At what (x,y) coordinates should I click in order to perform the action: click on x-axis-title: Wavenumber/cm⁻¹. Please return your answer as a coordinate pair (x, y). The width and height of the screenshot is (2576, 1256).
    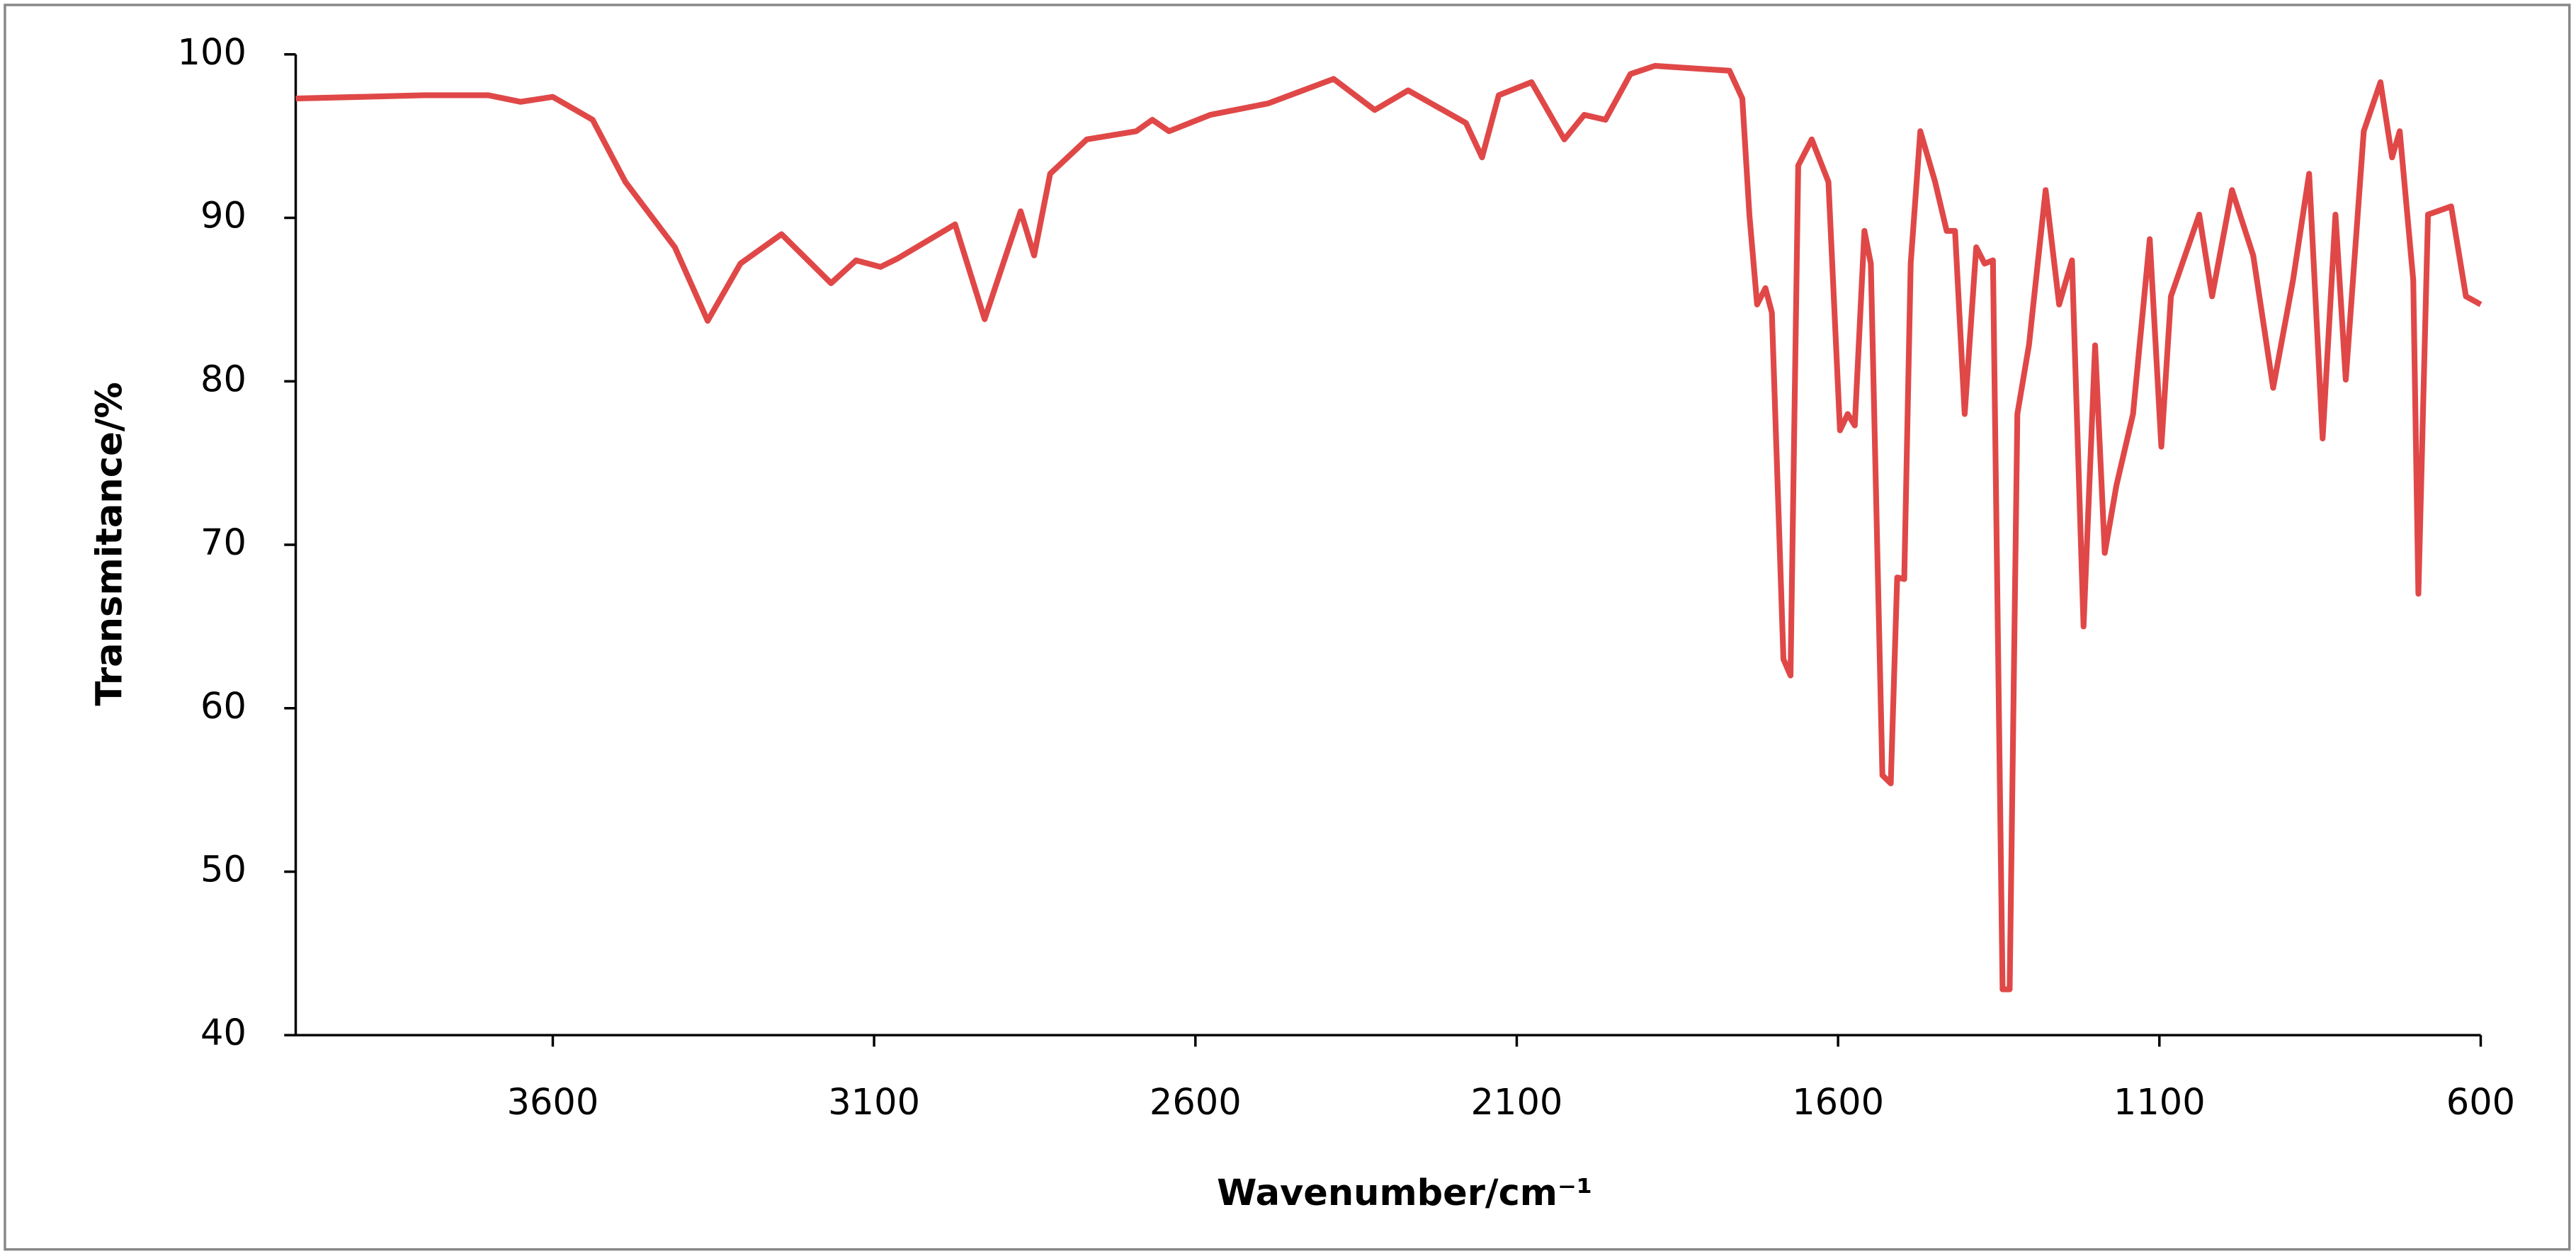
    Looking at the image, I should click on (1404, 1193).